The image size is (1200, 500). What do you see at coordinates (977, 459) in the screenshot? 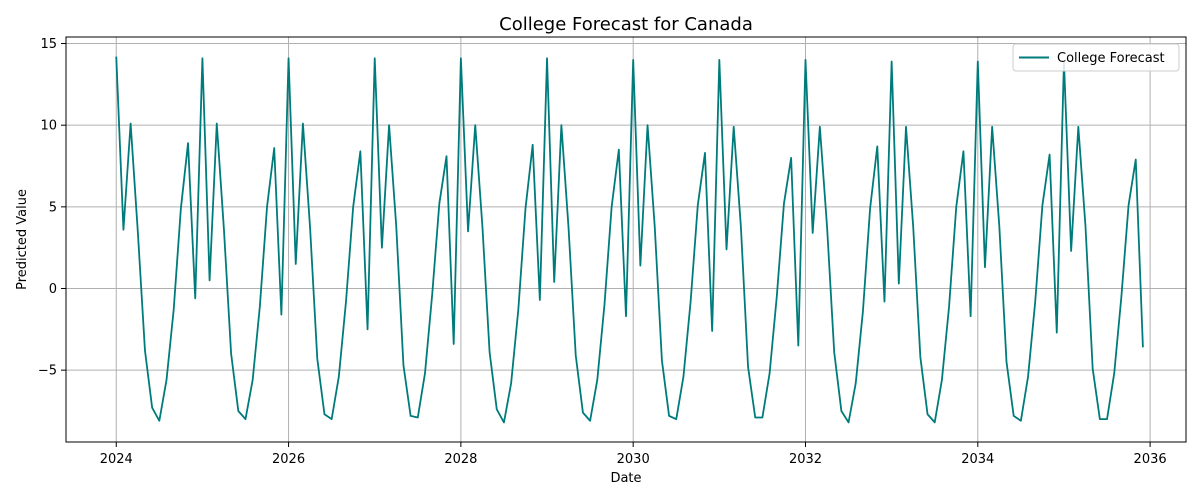
I see `x-tick-label: 2034` at bounding box center [977, 459].